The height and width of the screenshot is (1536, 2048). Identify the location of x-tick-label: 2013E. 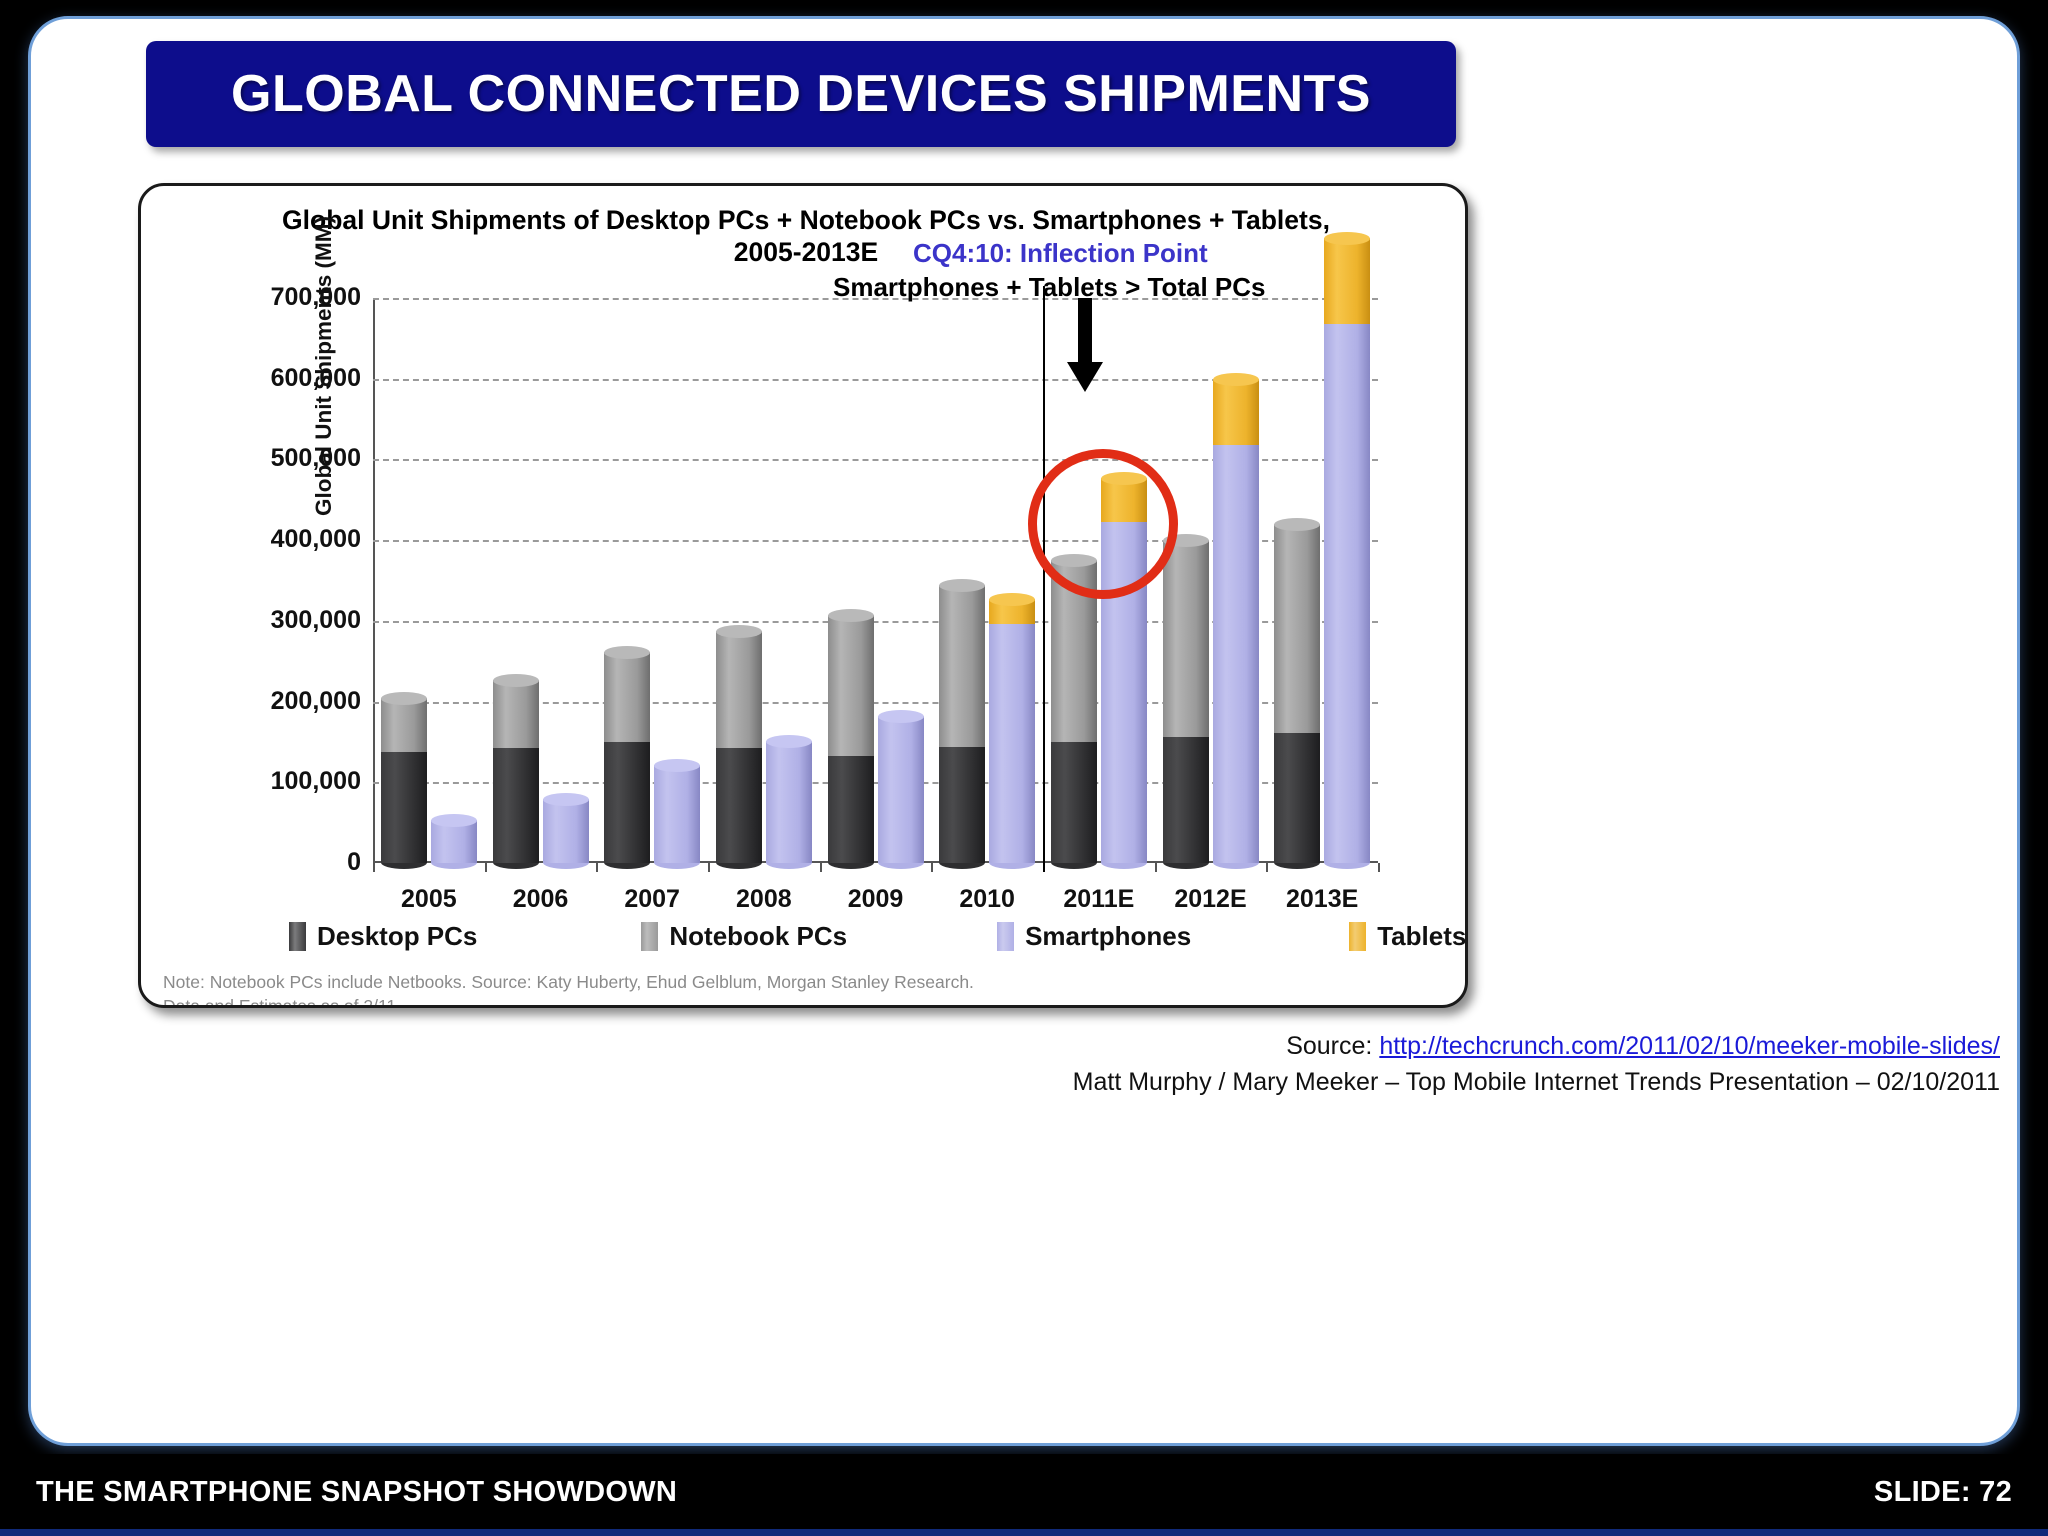
(1322, 899).